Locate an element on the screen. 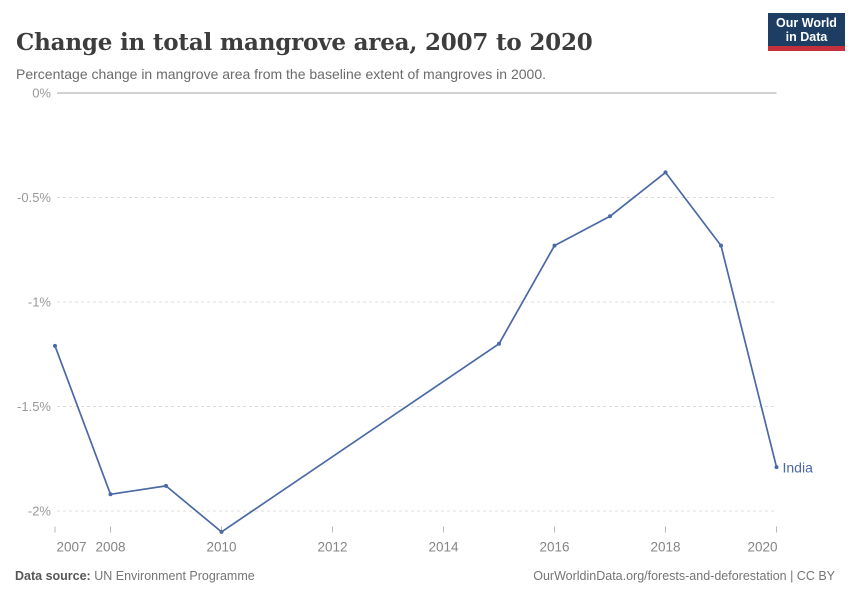 Image resolution: width=850 pixels, height=600 pixels. x-axis-tick-label: 2018 is located at coordinates (665, 547).